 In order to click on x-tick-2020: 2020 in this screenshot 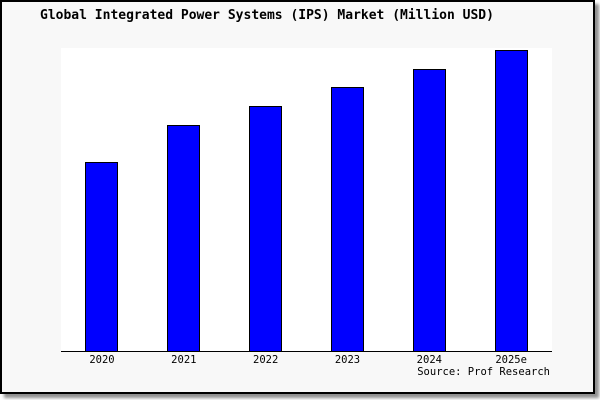, I will do `click(102, 360)`.